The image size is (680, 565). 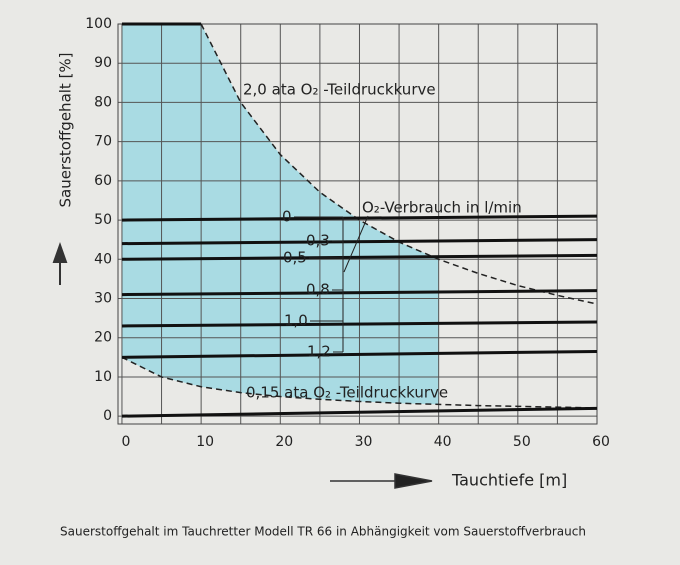 I want to click on y-tick-label: 90, so click(x=103, y=63).